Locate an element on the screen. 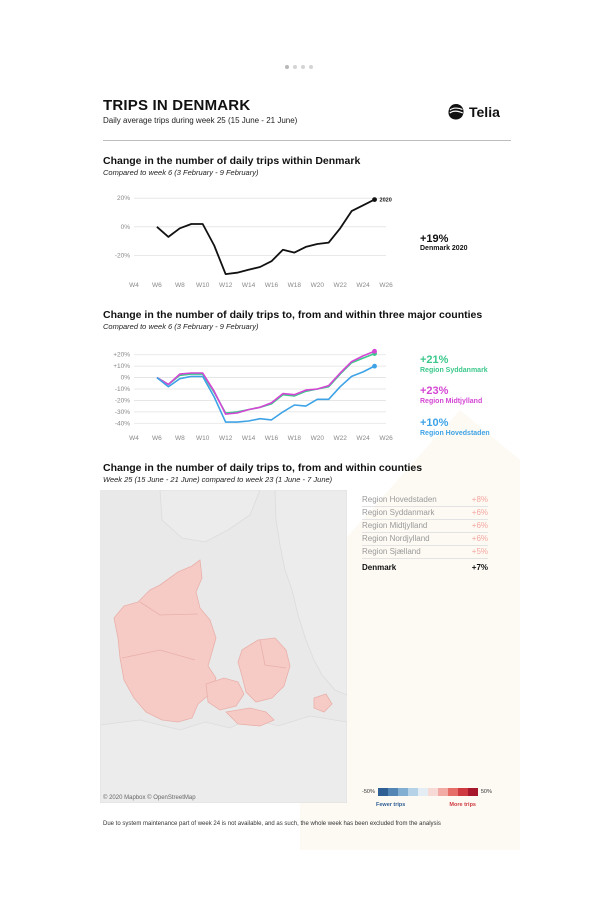 The width and height of the screenshot is (600, 900). legend-min: -50% is located at coordinates (368, 792).